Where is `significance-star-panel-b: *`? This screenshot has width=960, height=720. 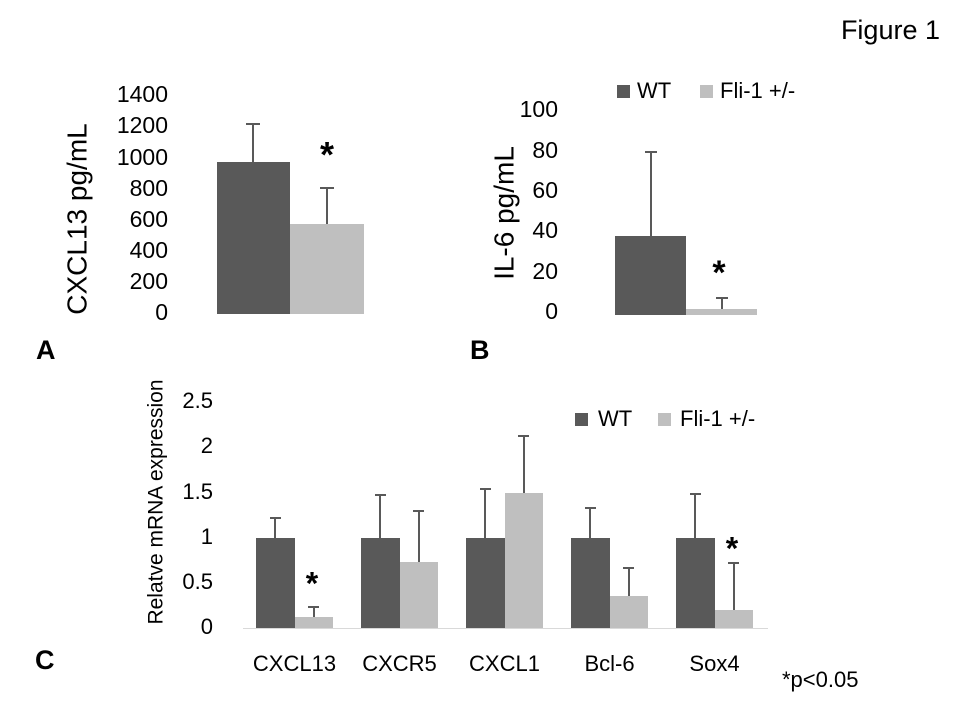
significance-star-panel-b: * is located at coordinates (719, 272).